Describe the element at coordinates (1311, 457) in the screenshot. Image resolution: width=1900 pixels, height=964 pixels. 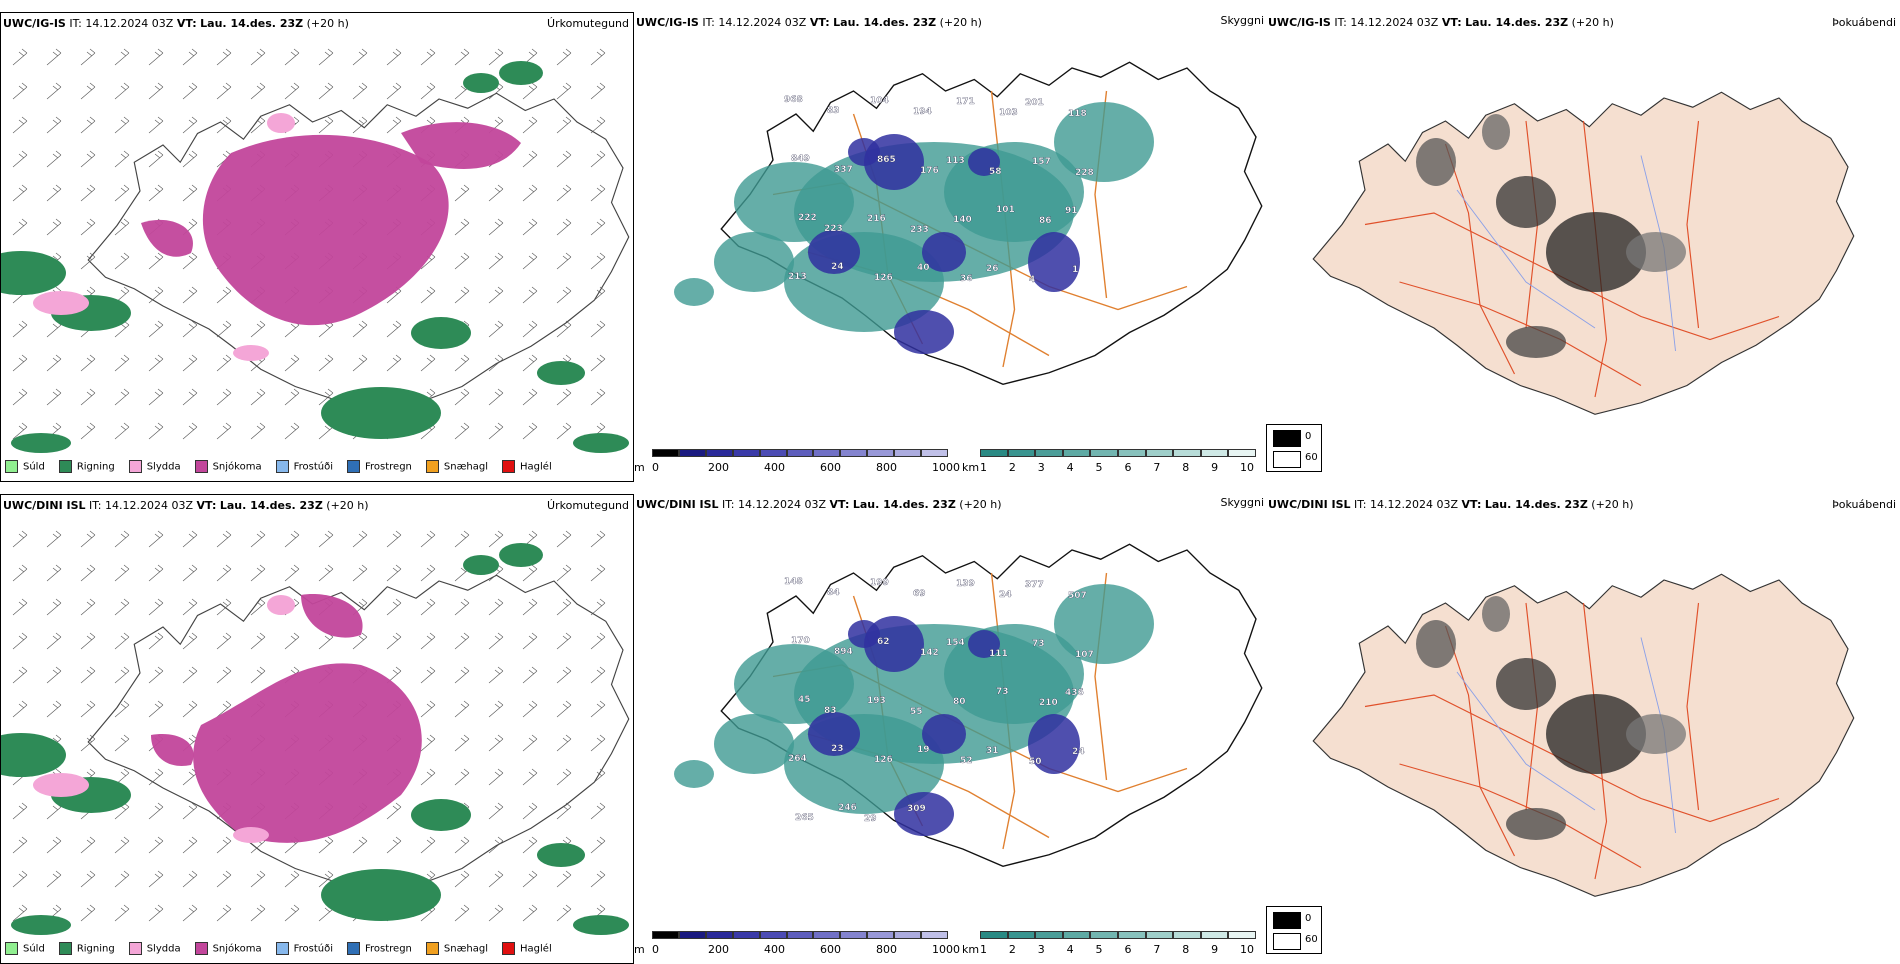
I see `fog-legend-value: 60` at that location.